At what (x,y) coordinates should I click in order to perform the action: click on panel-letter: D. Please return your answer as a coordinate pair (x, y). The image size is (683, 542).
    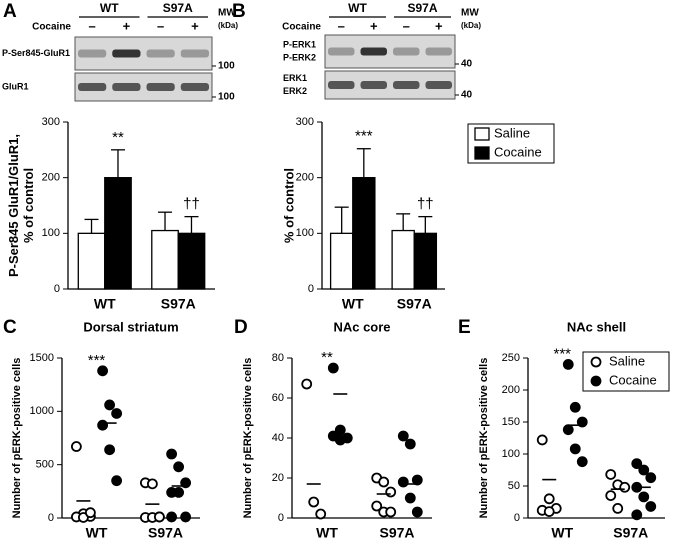
    Looking at the image, I should click on (241, 327).